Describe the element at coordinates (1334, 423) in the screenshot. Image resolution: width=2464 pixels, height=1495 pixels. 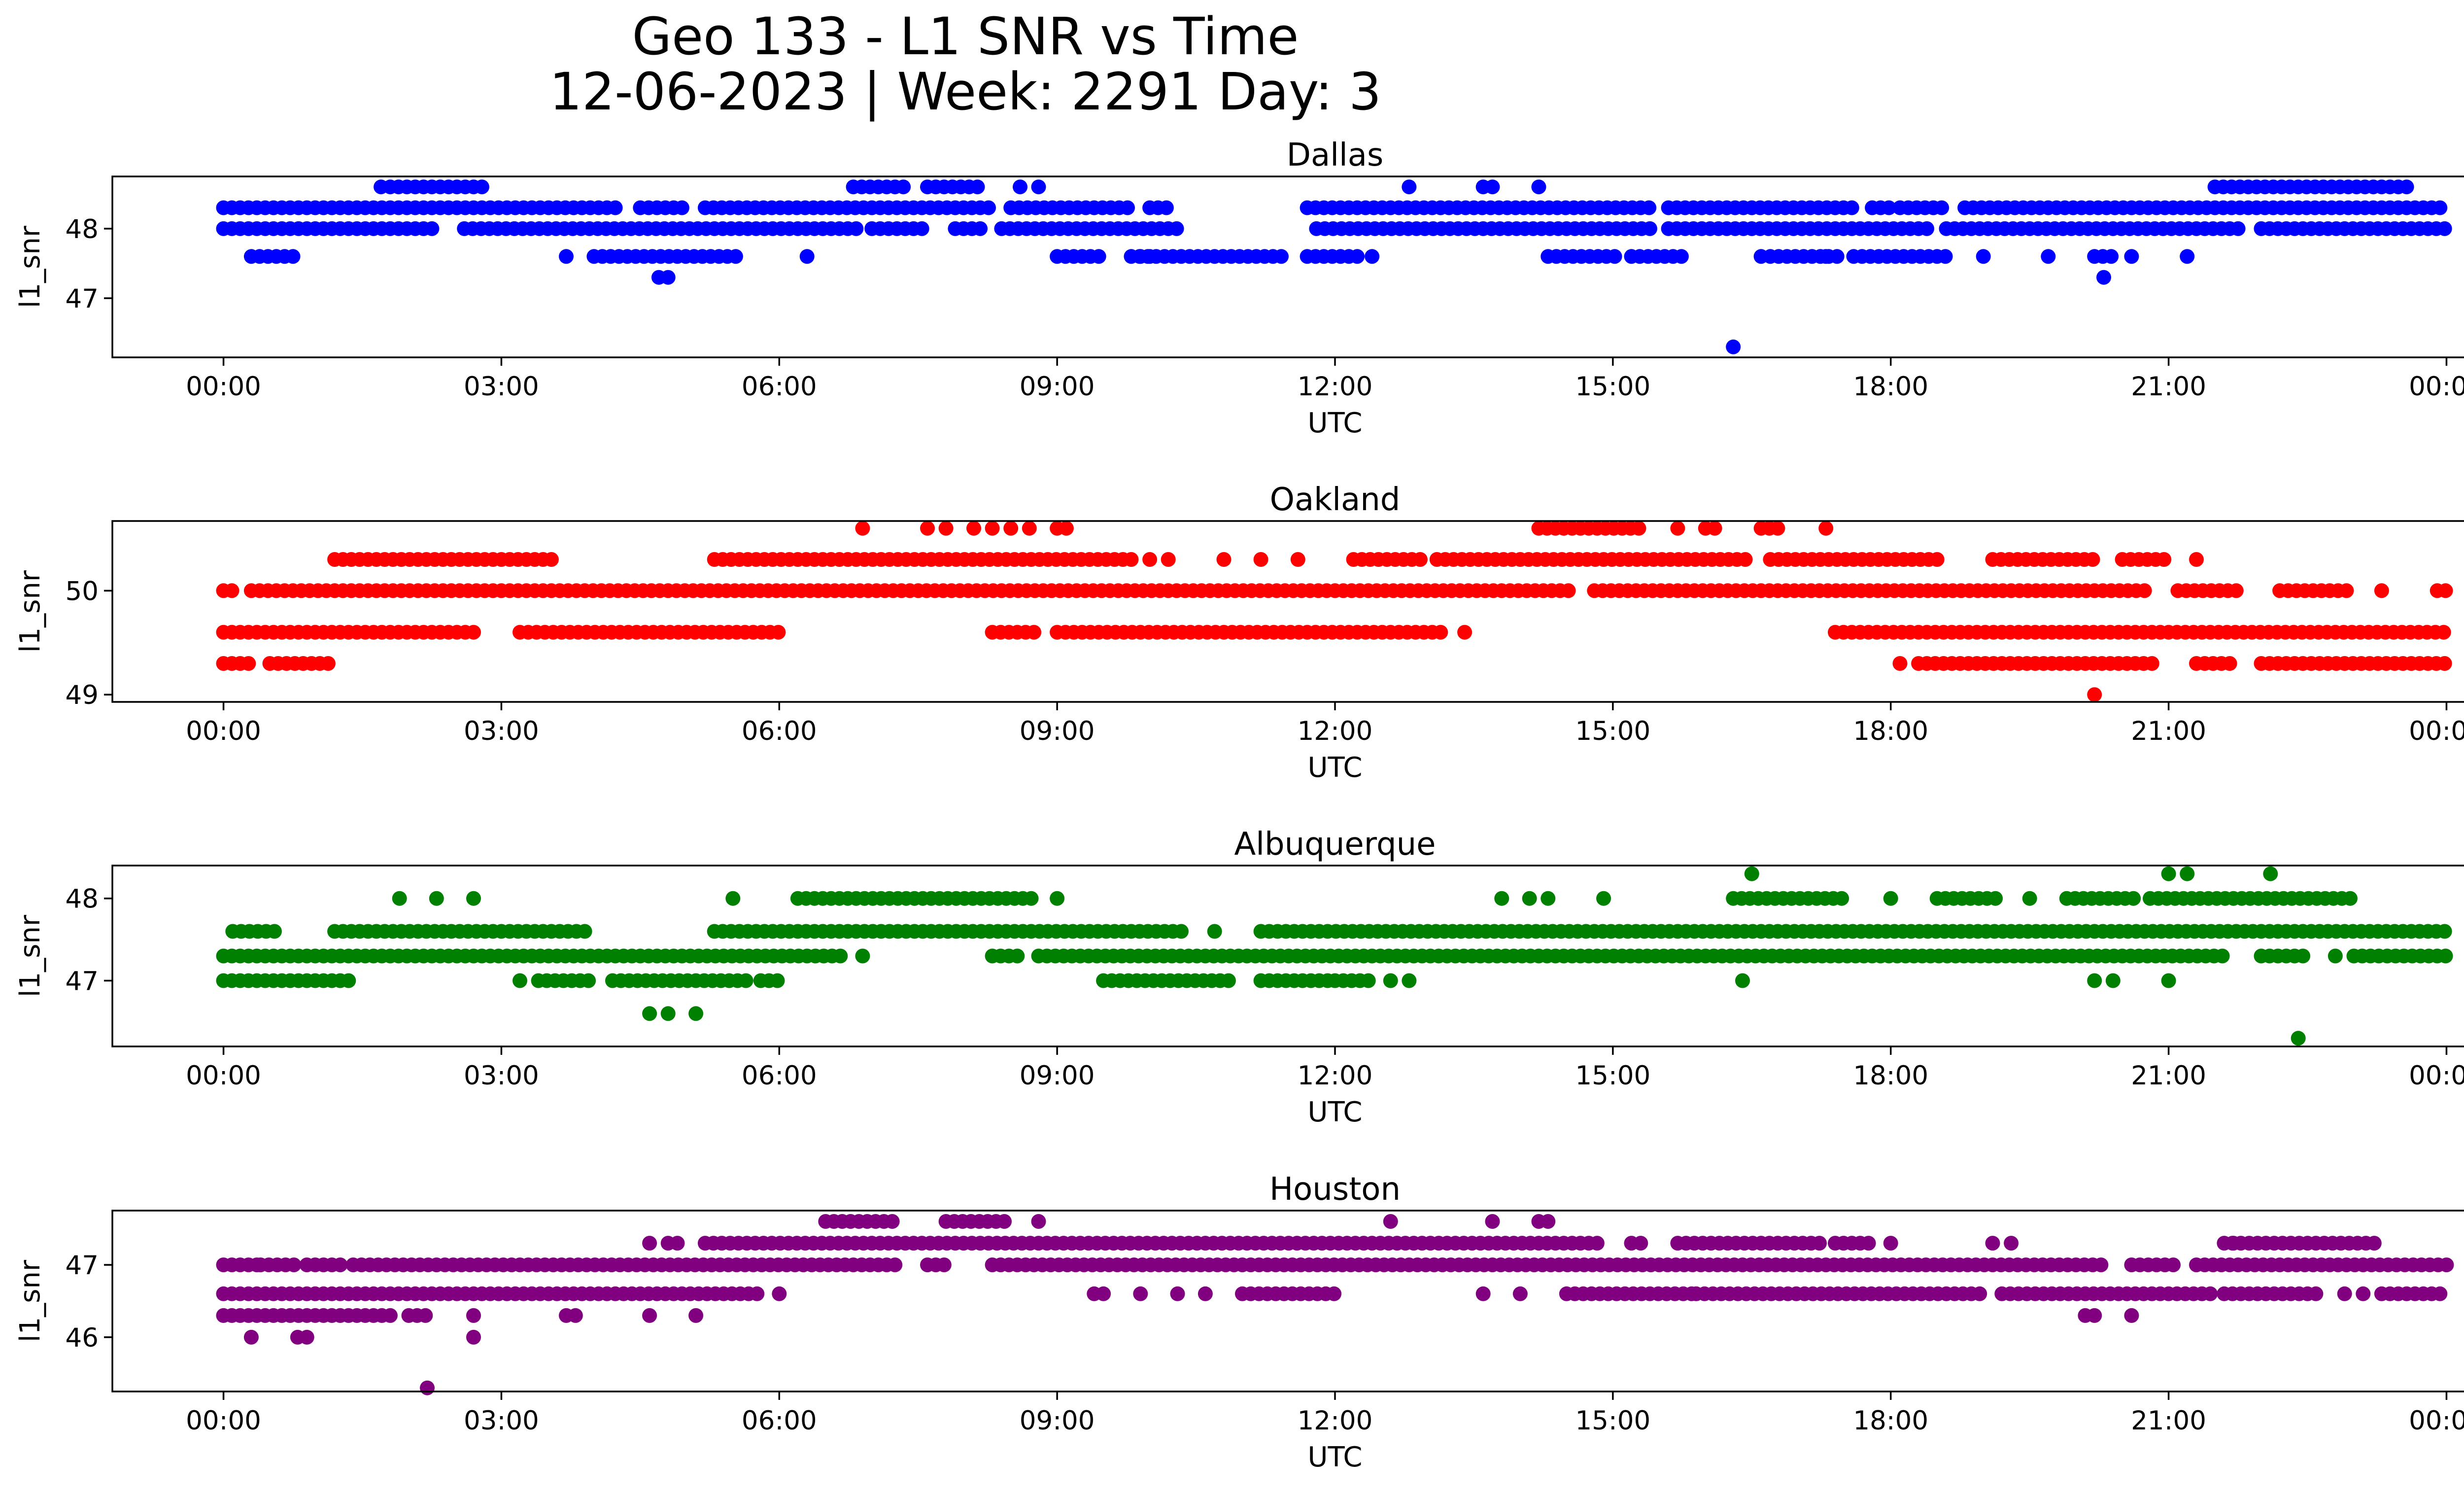
I see `x-axis-label: UTC` at that location.